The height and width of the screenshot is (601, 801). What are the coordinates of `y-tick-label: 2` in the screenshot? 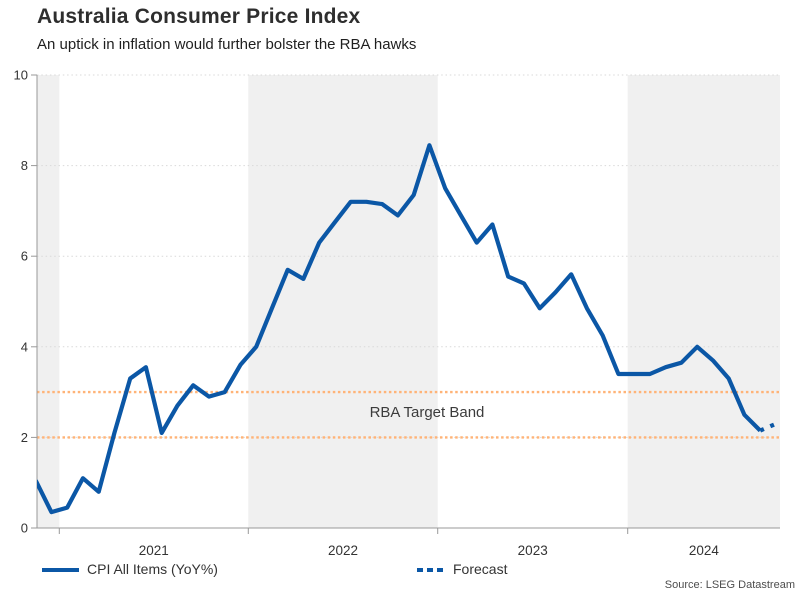 It's located at (24, 437).